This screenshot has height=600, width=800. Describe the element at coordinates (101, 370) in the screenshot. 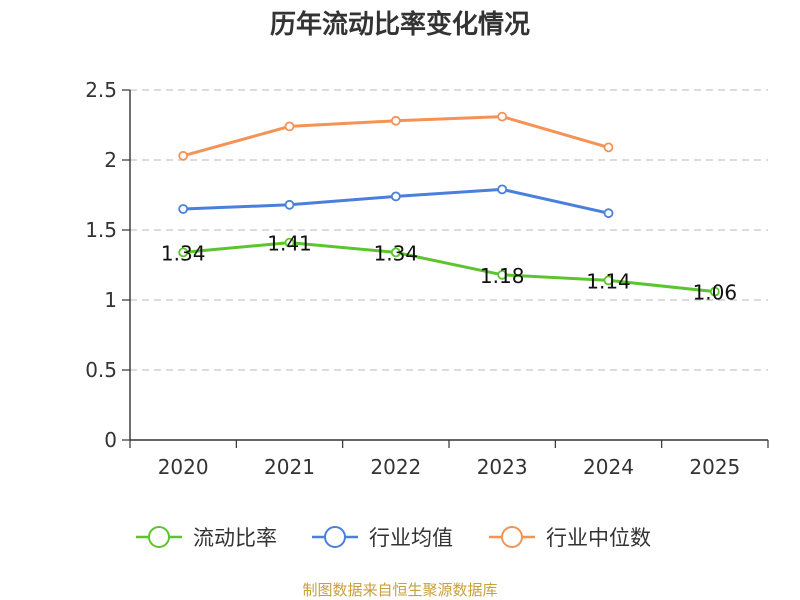

I see `y-tick-label: 0.5` at that location.